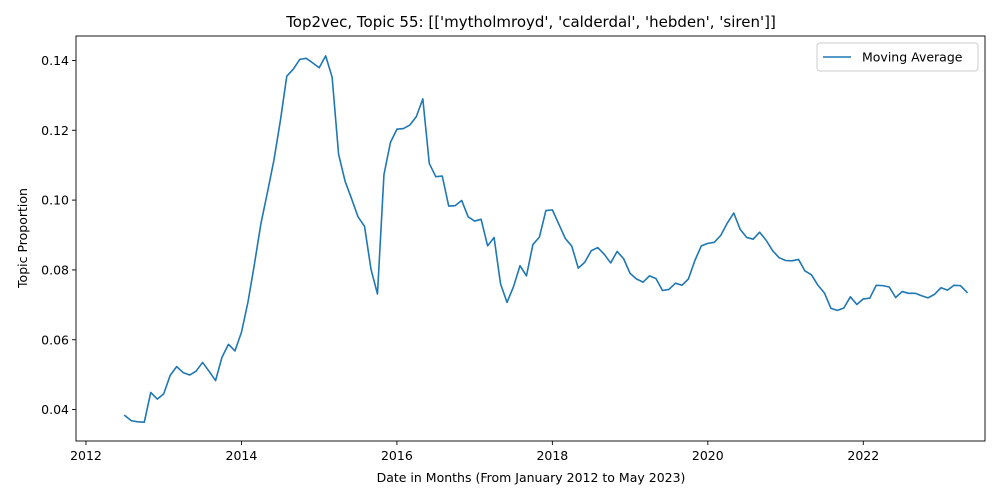 This screenshot has width=1000, height=500. I want to click on y-tick-label: 0.10, so click(55, 200).